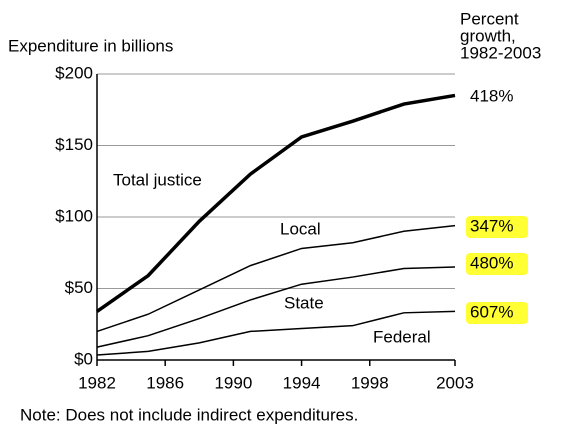  What do you see at coordinates (302, 382) in the screenshot?
I see `x-tick-label: 1994` at bounding box center [302, 382].